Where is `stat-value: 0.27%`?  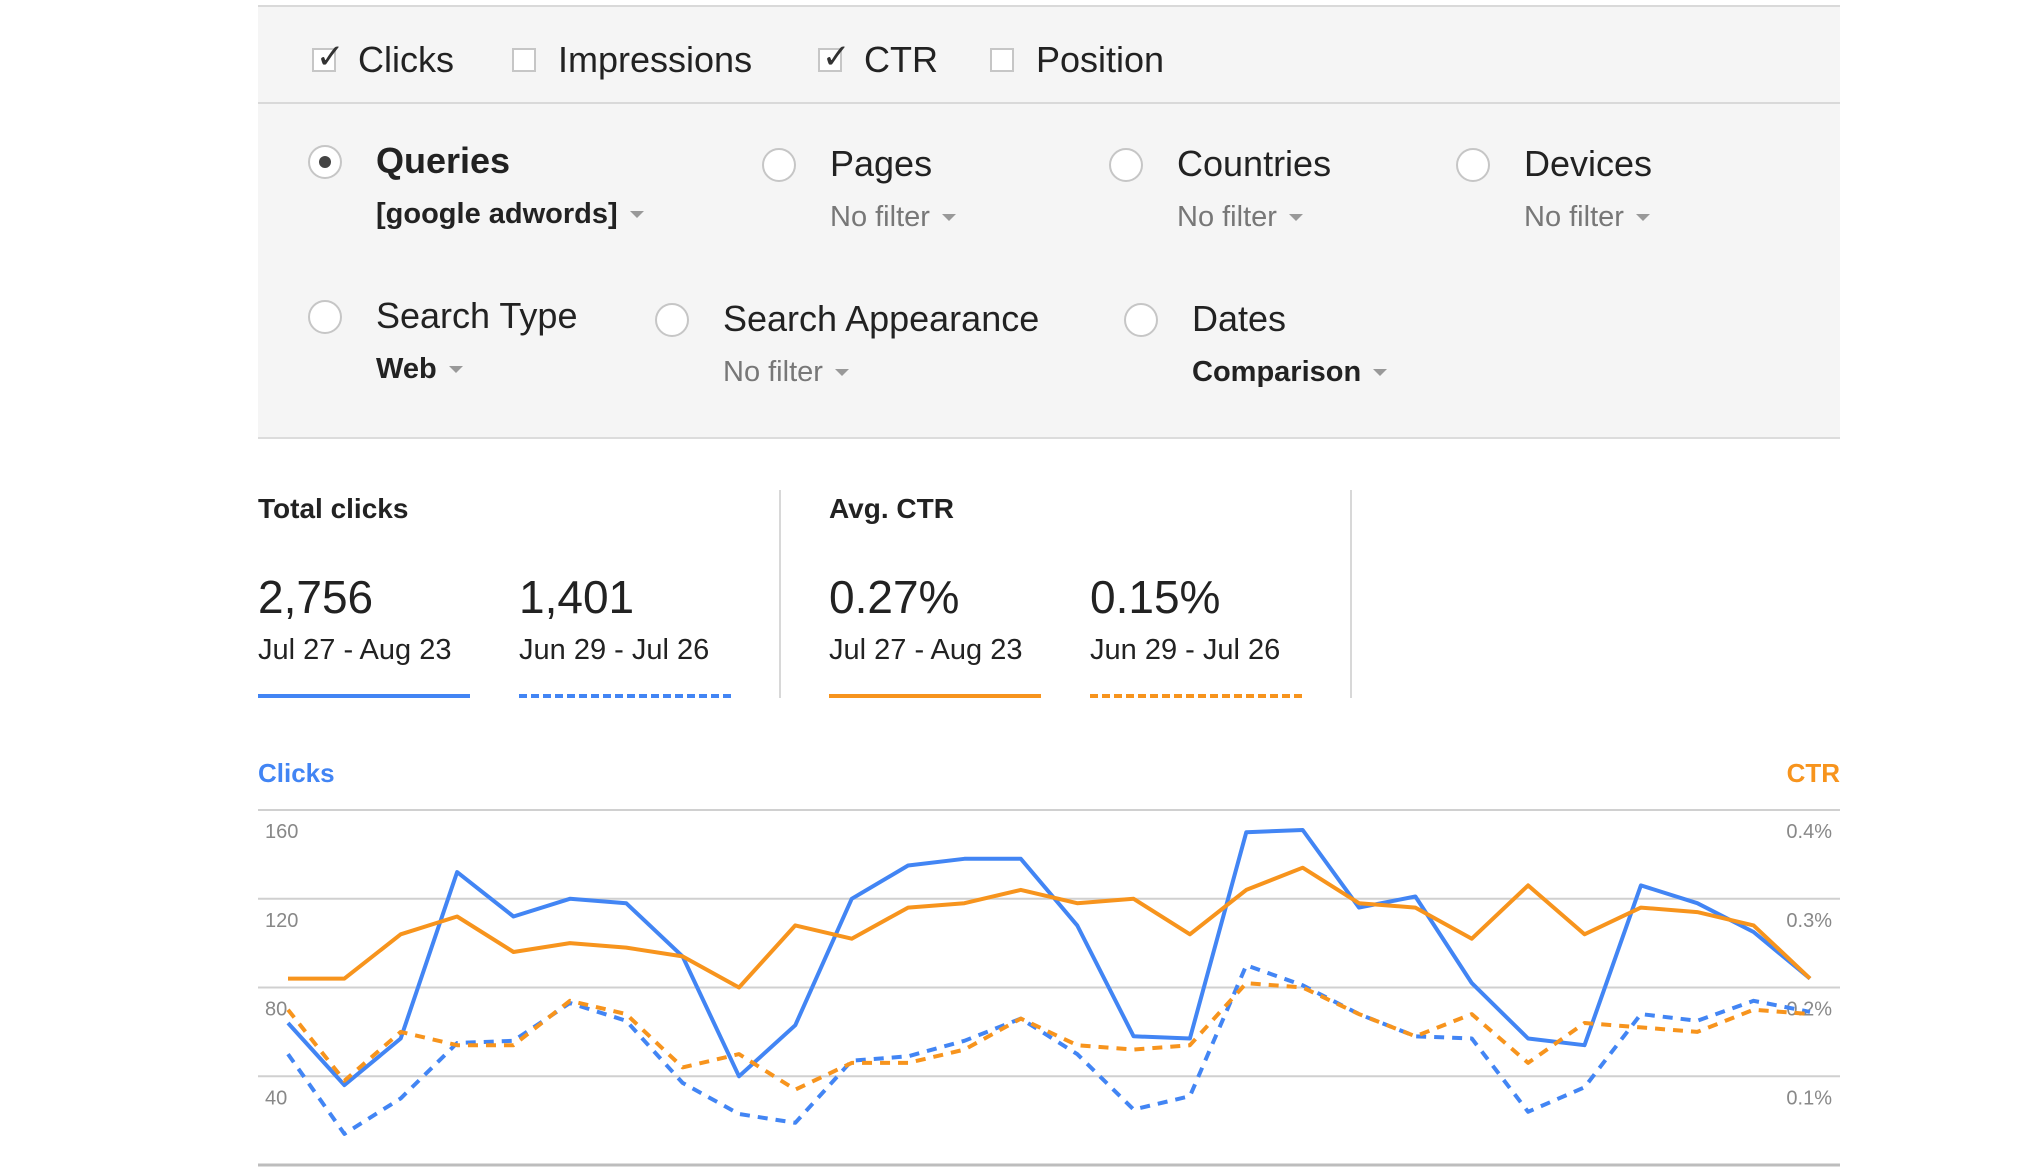 stat-value: 0.27% is located at coordinates (894, 597).